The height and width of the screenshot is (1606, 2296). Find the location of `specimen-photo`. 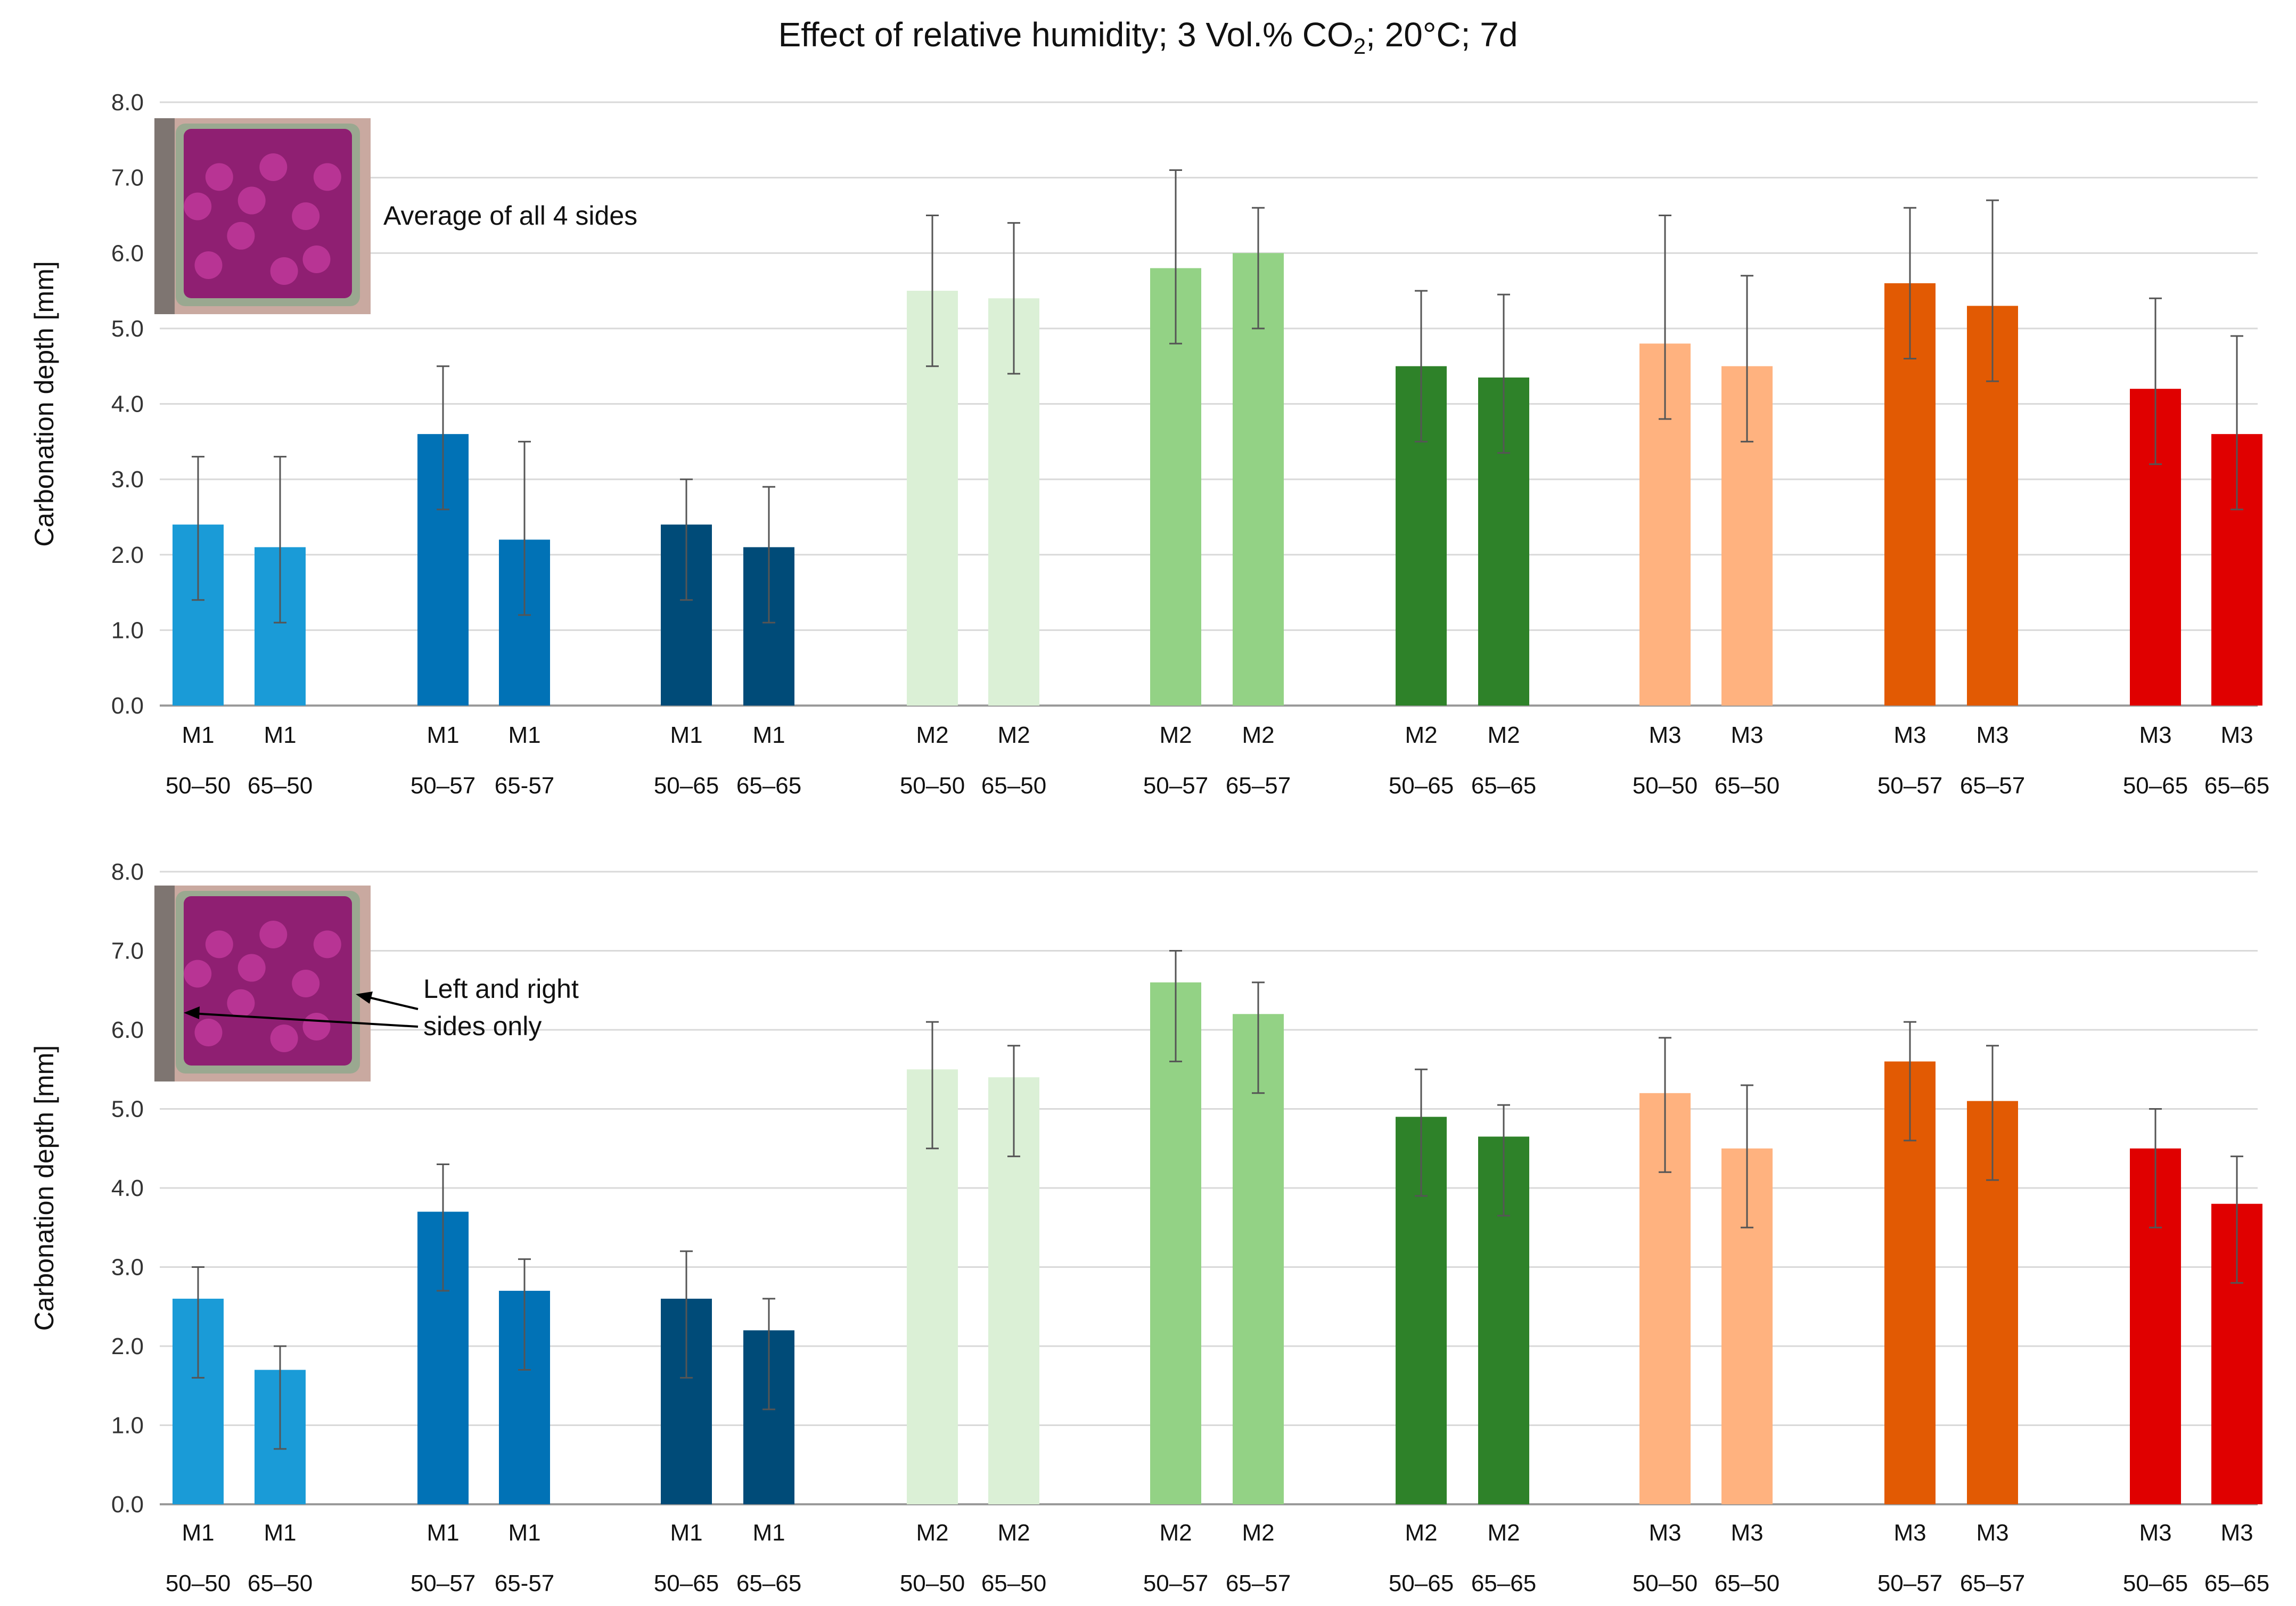

specimen-photo is located at coordinates (262, 983).